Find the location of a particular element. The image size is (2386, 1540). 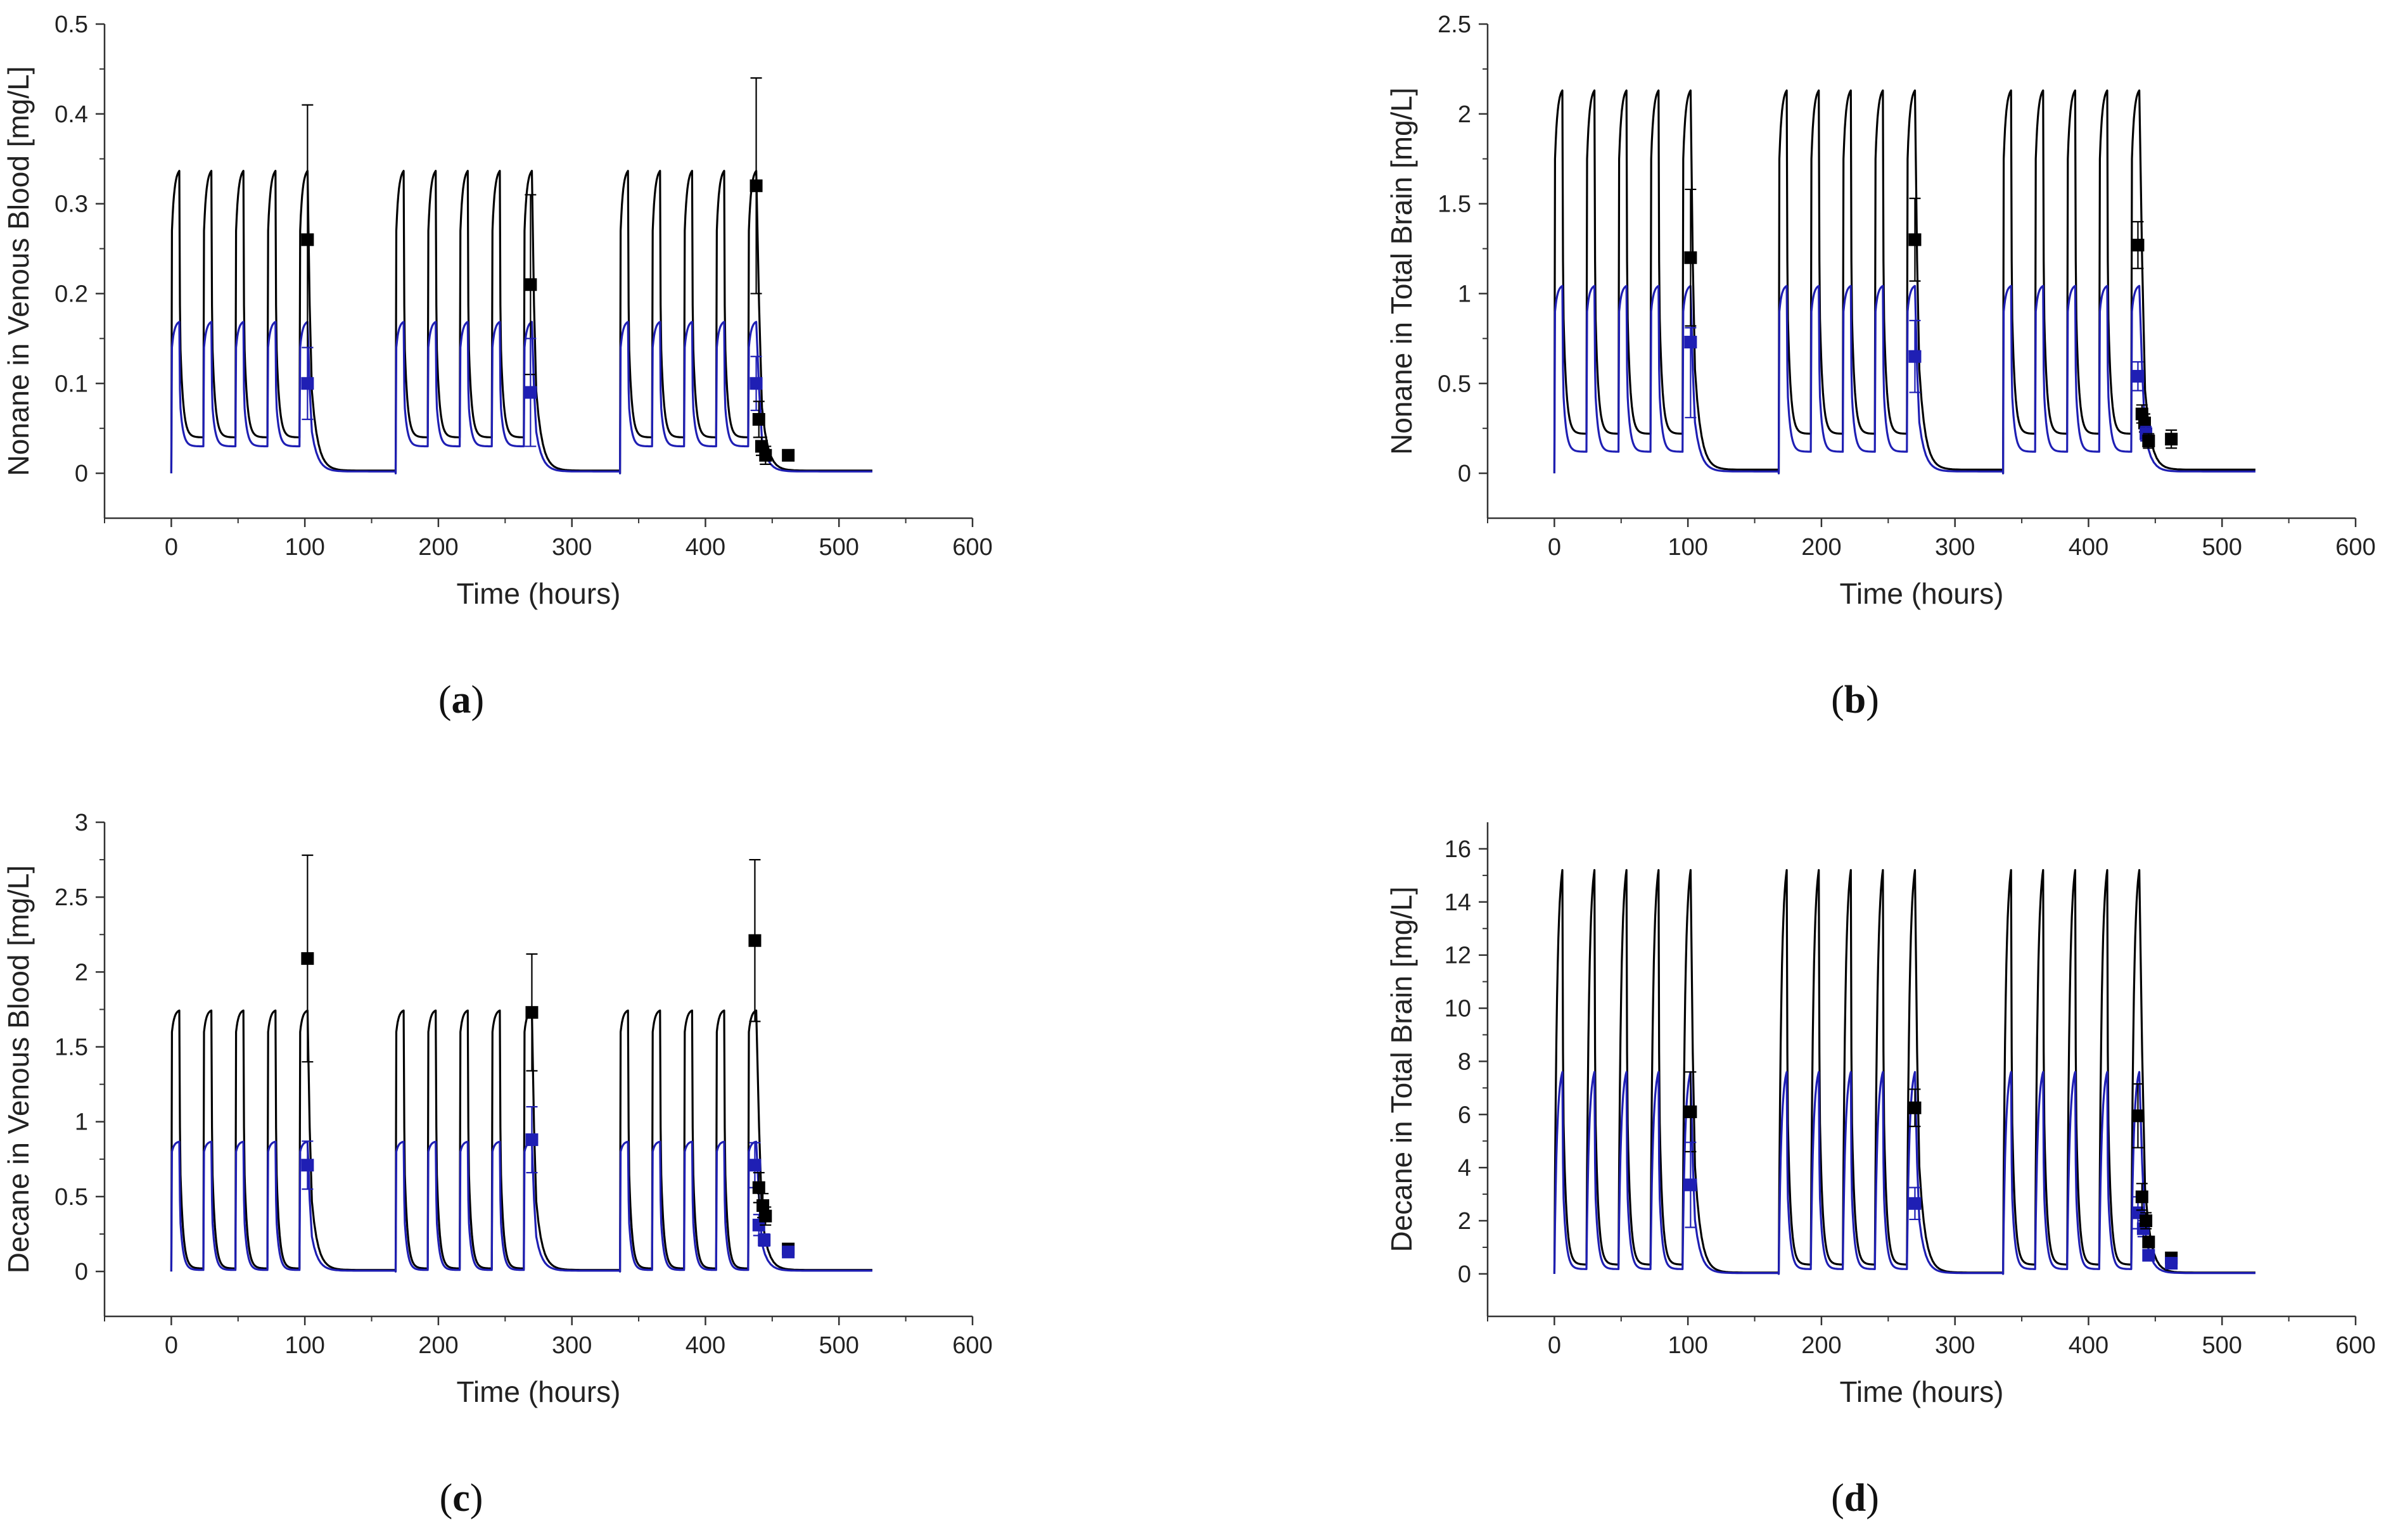

y-tick-label: 0.2 is located at coordinates (71, 294).